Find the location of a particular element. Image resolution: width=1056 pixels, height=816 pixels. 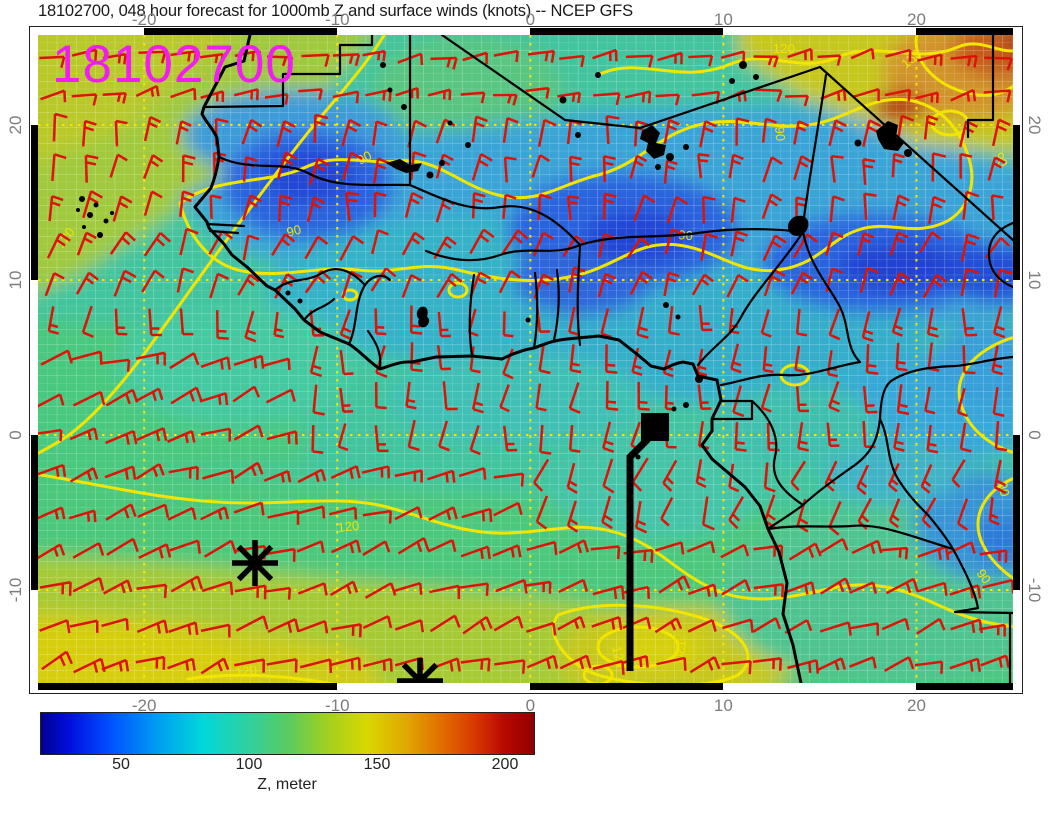

asterisk-marker is located at coordinates (255, 563).